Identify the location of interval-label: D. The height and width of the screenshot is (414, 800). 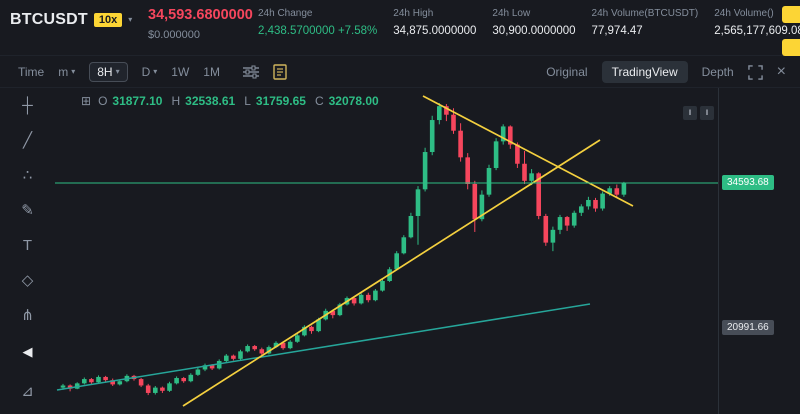
(146, 71).